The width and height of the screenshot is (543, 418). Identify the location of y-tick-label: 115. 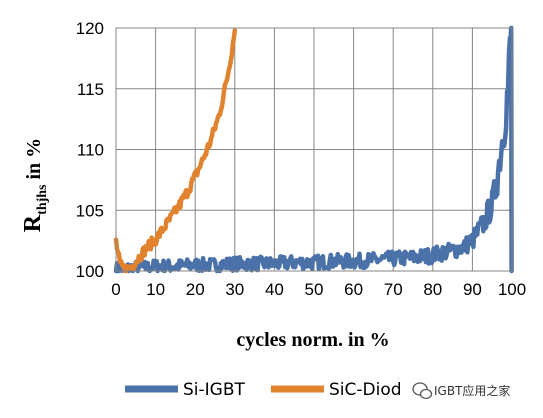
(90, 89).